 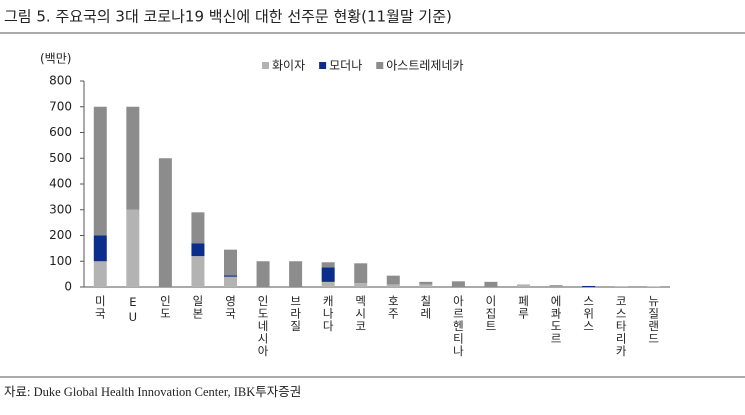 What do you see at coordinates (133, 310) in the screenshot?
I see `x-tick-label: EU` at bounding box center [133, 310].